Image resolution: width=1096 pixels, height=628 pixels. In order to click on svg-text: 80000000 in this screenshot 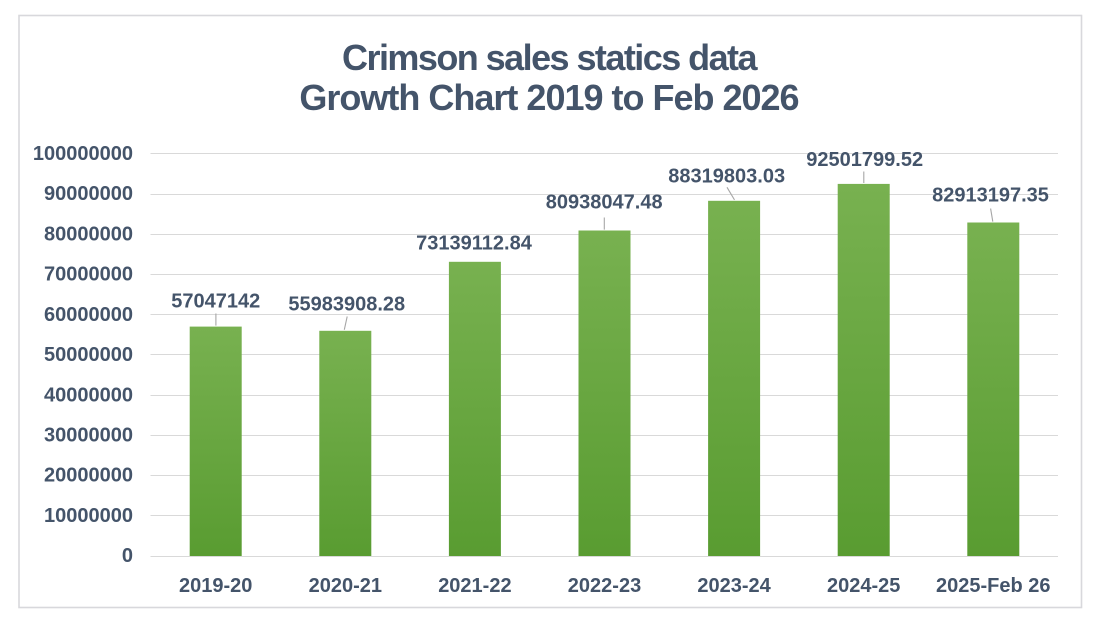, I will do `click(88, 234)`.